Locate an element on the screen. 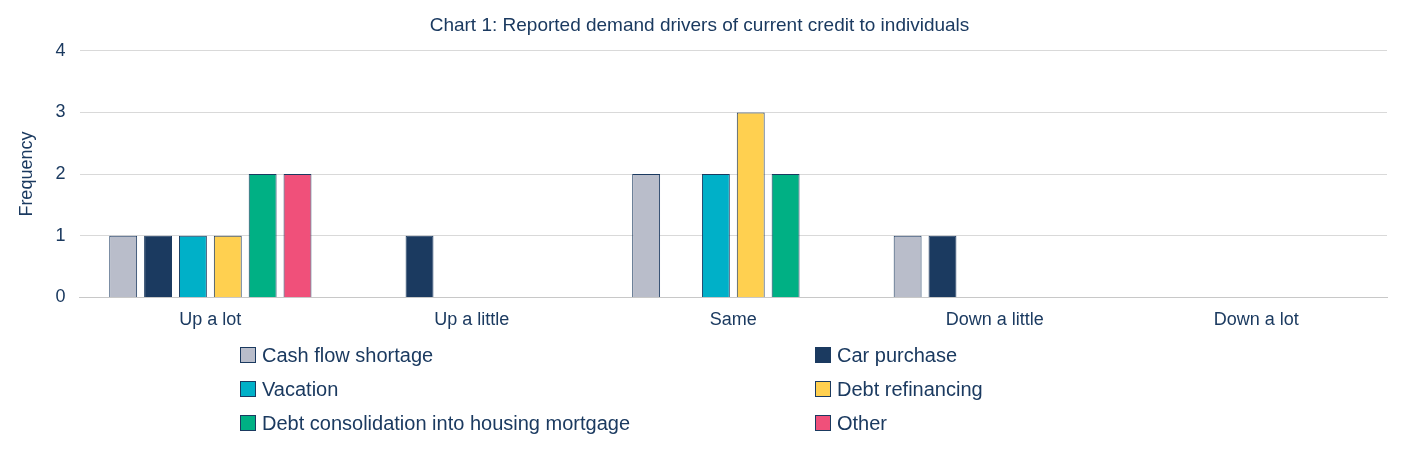 The image size is (1403, 449). legend-label: Vacation is located at coordinates (300, 389).